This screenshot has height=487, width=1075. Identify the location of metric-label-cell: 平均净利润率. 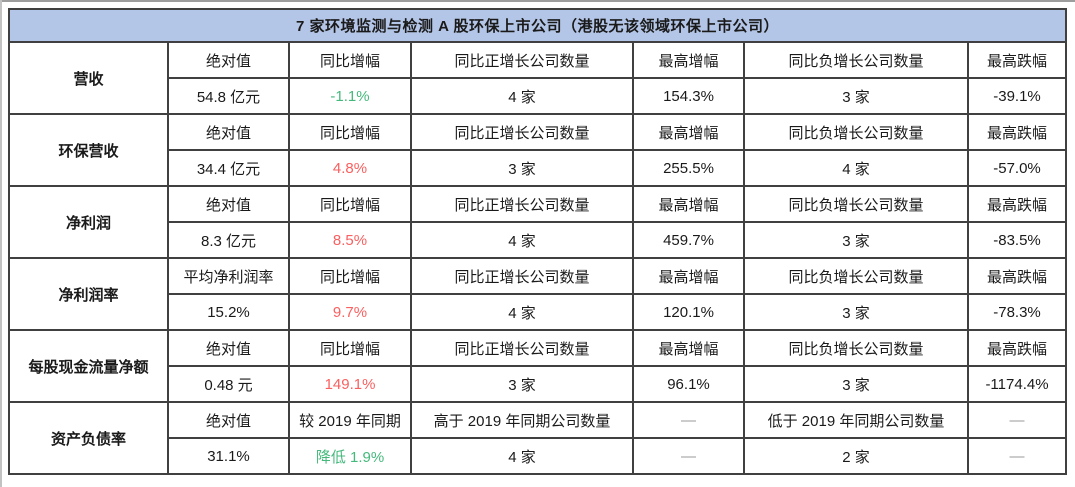
(228, 276).